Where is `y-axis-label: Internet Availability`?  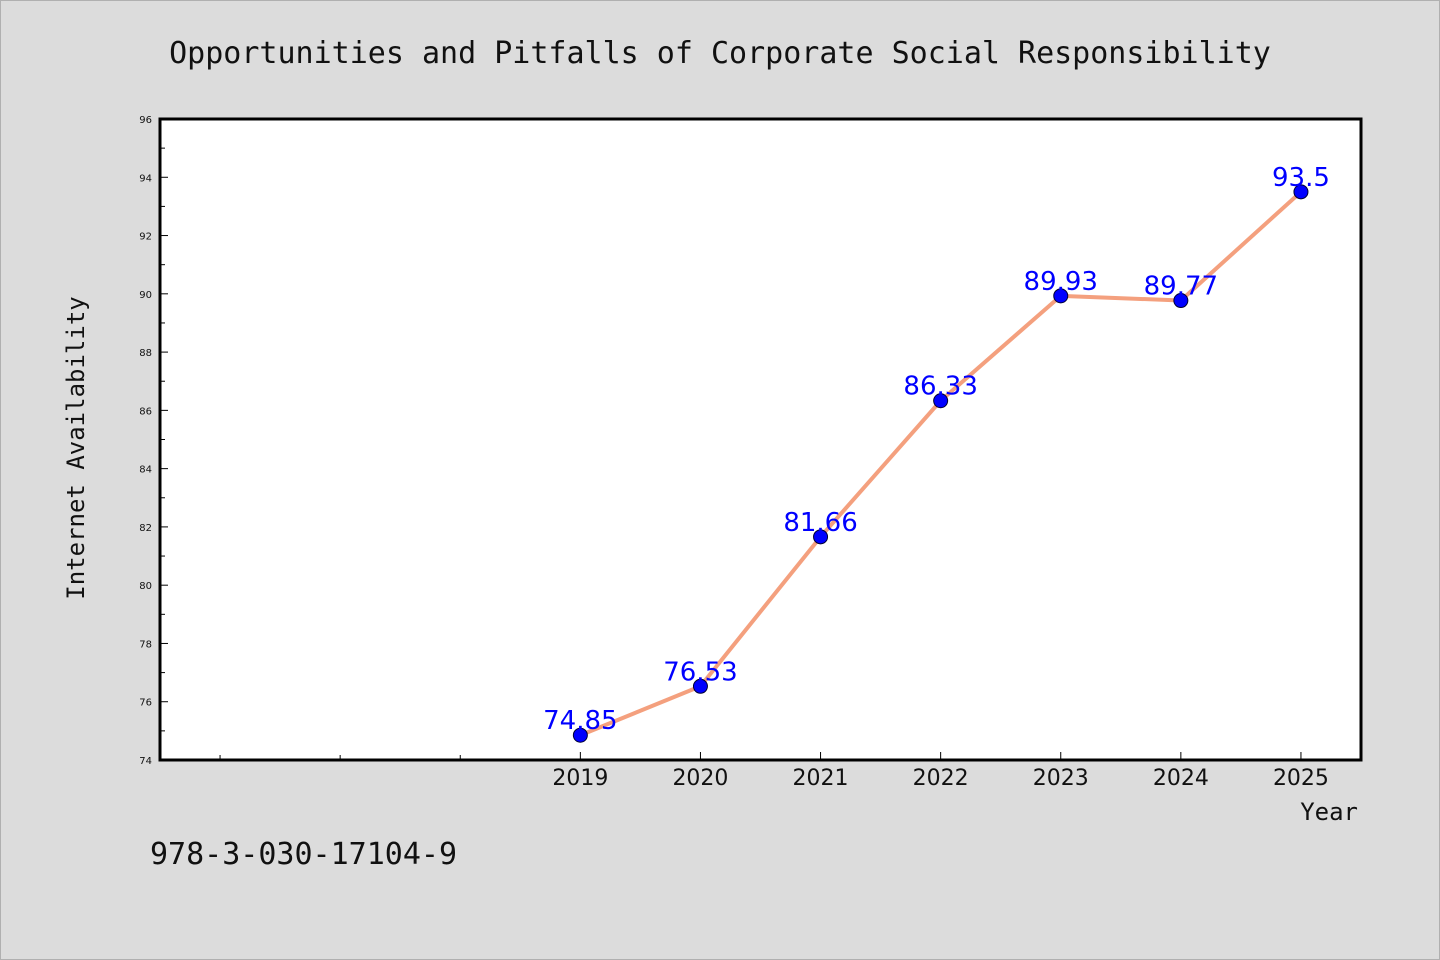
y-axis-label: Internet Availability is located at coordinates (76, 447).